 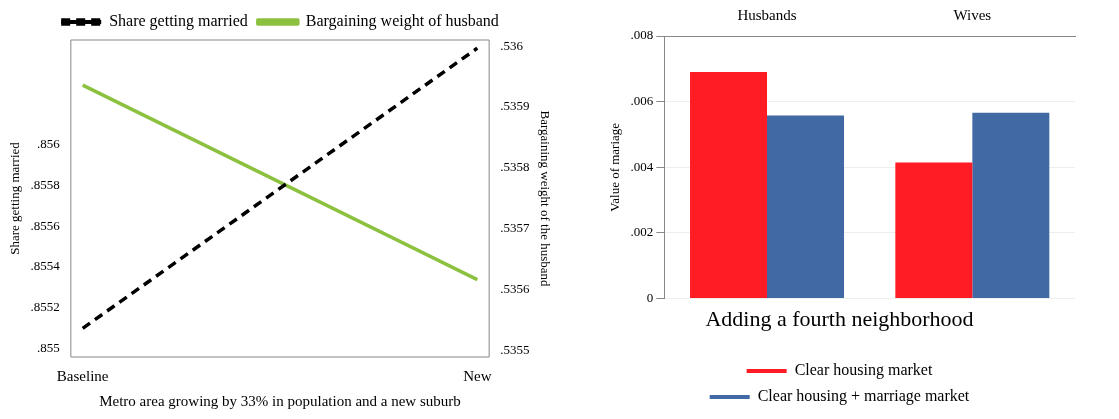 What do you see at coordinates (48, 348) in the screenshot?
I see `y-tick-label: .855` at bounding box center [48, 348].